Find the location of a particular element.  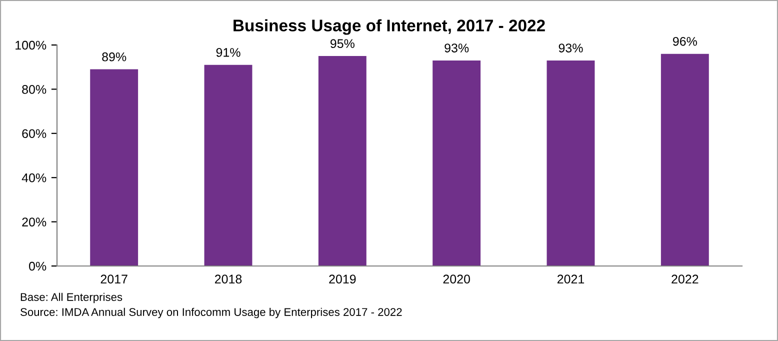

x-tick-label: 2017 is located at coordinates (114, 279).